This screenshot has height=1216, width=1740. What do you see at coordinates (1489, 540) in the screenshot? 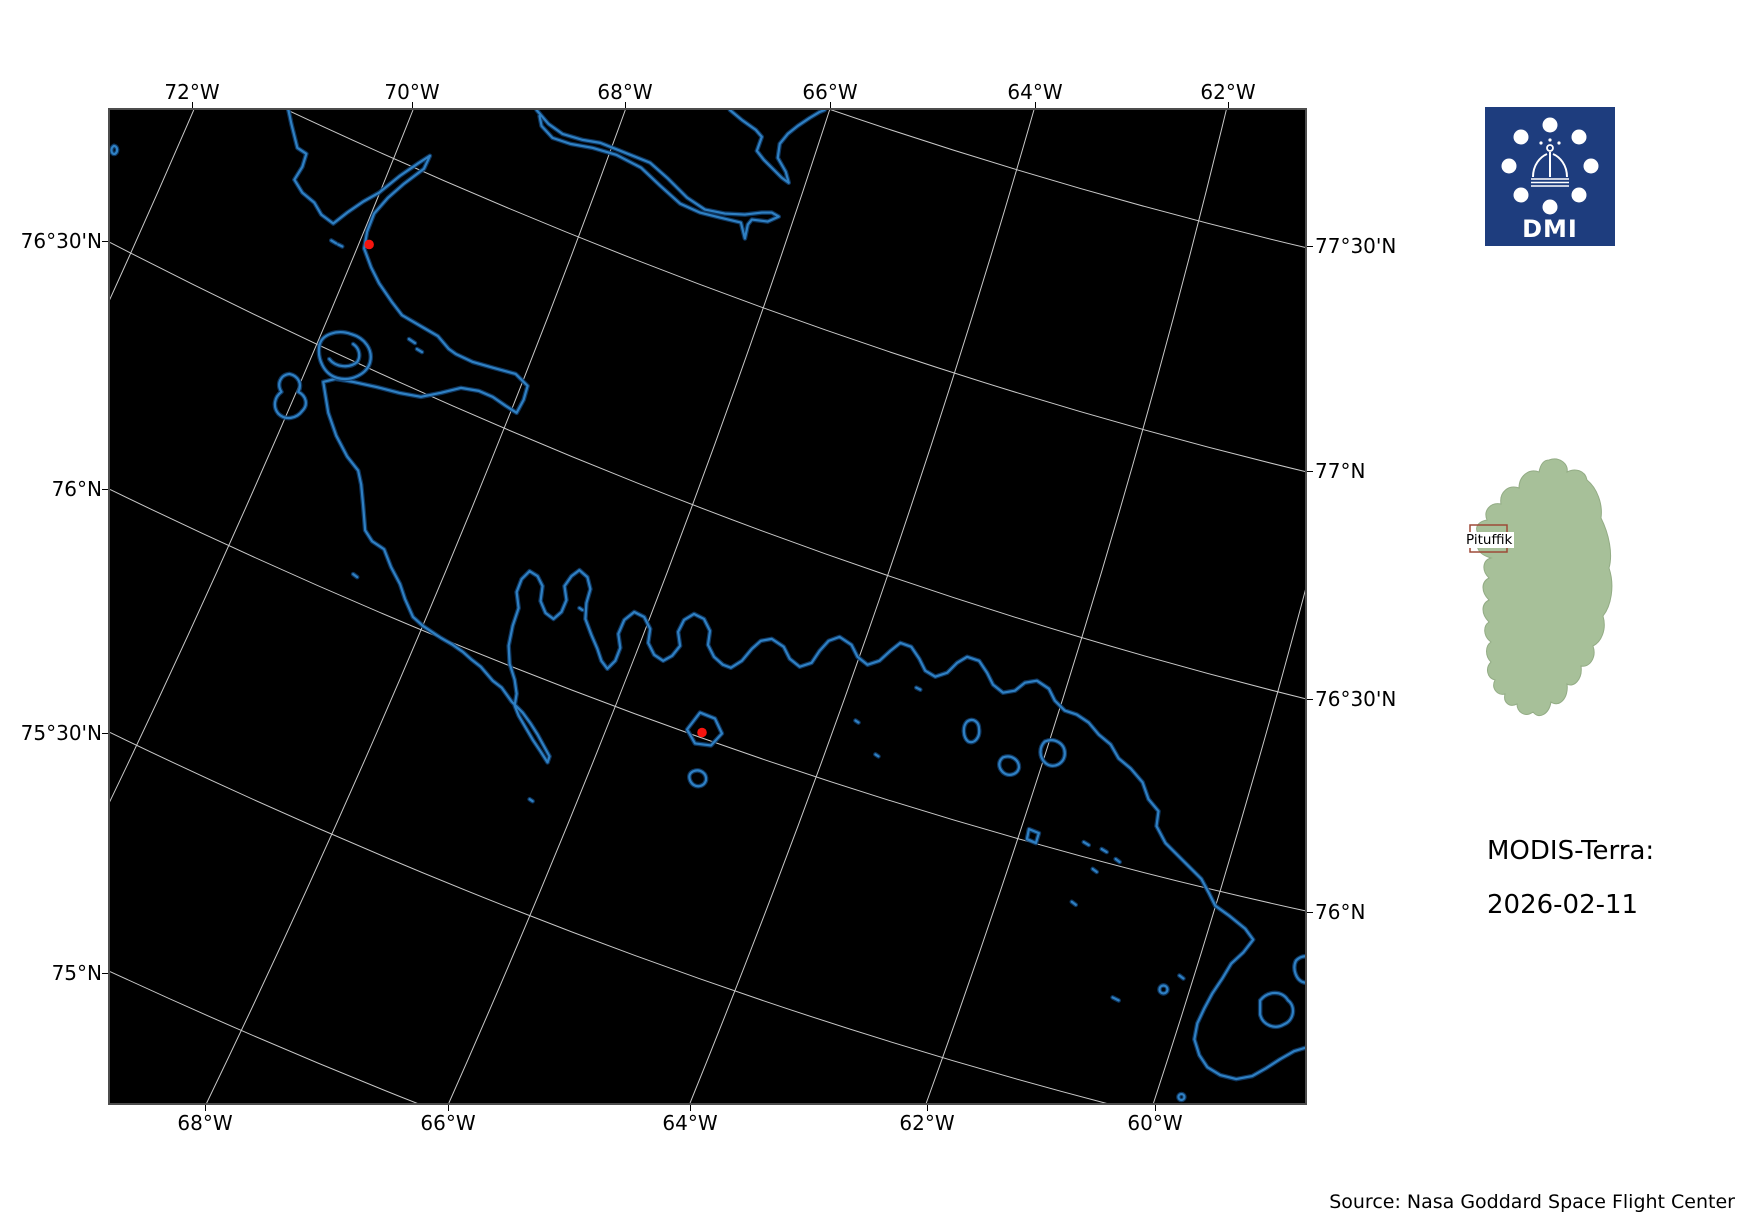
I see `pituffik-label: Pituffik` at bounding box center [1489, 540].